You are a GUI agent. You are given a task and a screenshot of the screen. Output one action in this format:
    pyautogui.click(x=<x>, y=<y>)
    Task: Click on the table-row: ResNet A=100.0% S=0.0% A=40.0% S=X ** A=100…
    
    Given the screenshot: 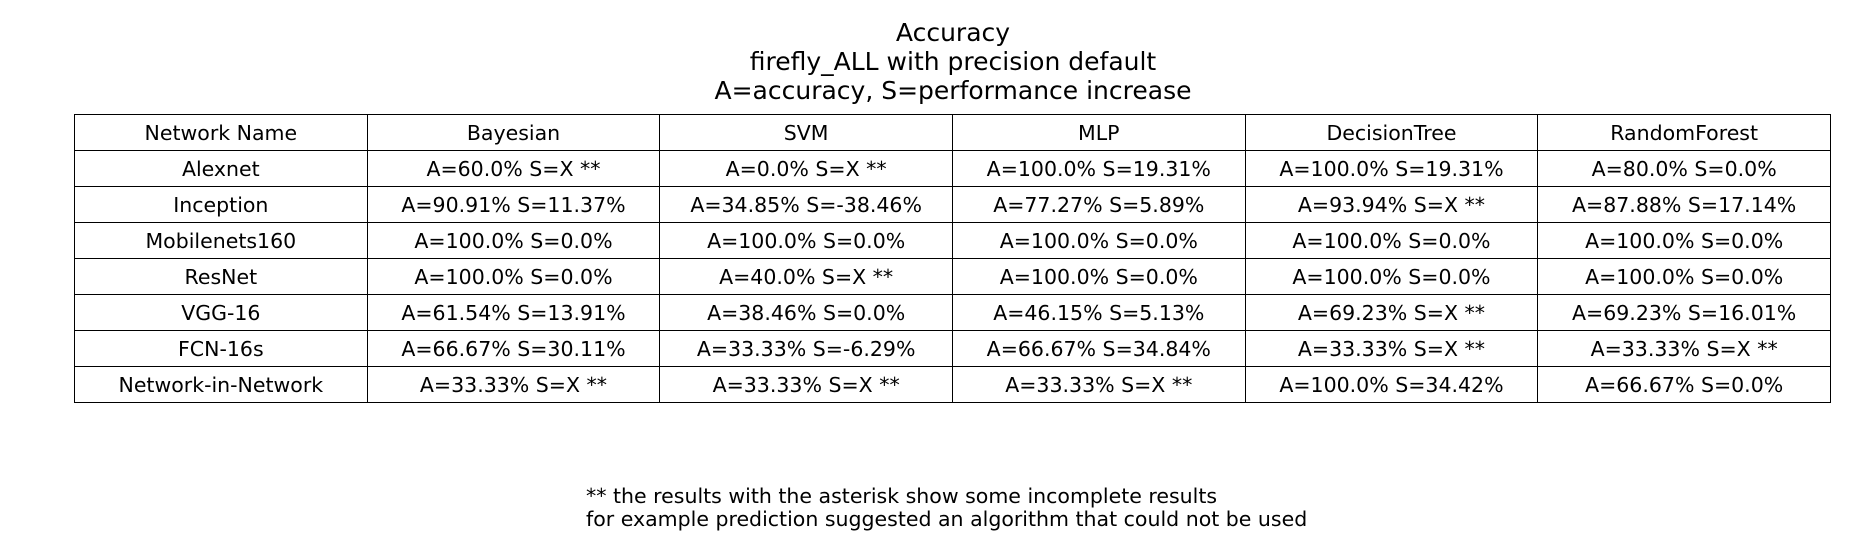 What is the action you would take?
    pyautogui.click(x=952, y=276)
    